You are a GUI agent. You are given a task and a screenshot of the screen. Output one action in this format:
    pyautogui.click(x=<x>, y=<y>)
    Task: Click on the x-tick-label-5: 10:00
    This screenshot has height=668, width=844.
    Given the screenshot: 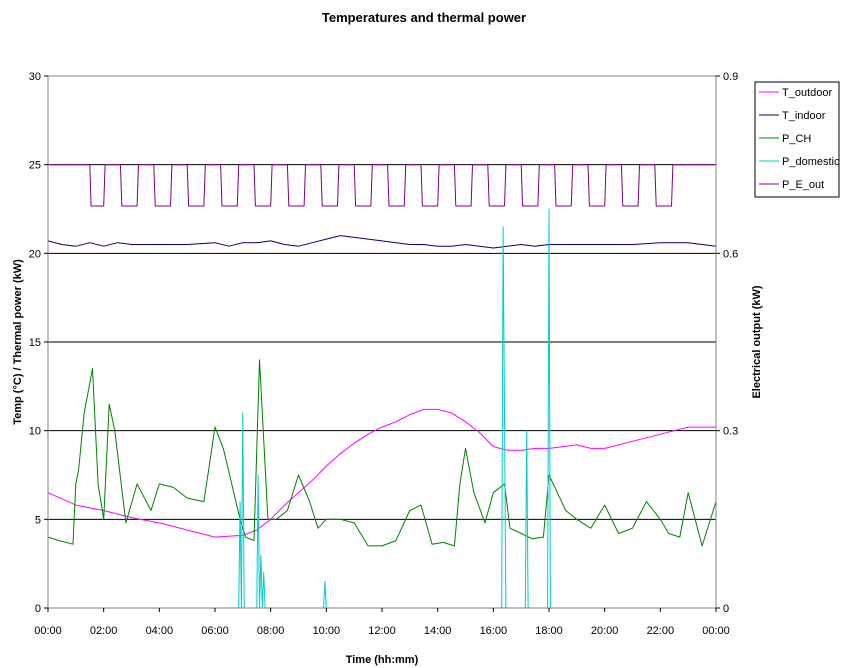 What is the action you would take?
    pyautogui.click(x=327, y=631)
    